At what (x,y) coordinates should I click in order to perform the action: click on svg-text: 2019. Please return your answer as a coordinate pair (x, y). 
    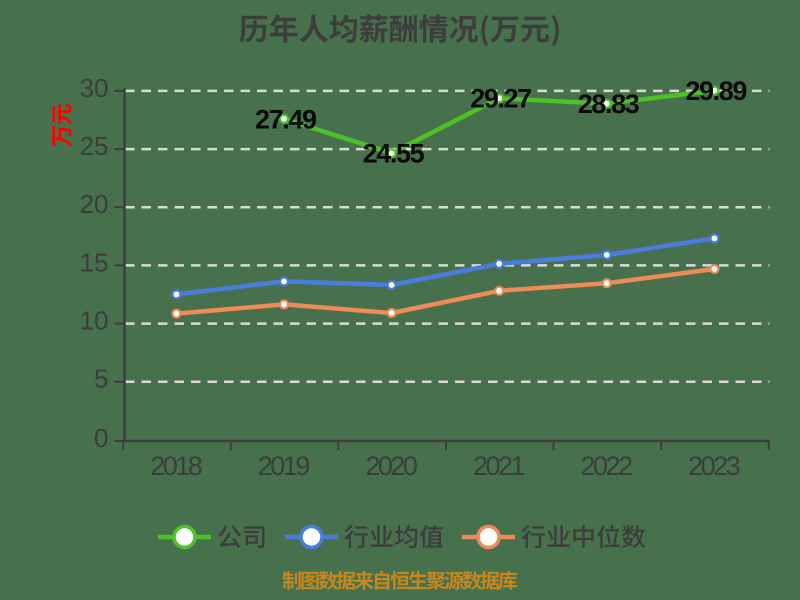
    Looking at the image, I should click on (284, 466).